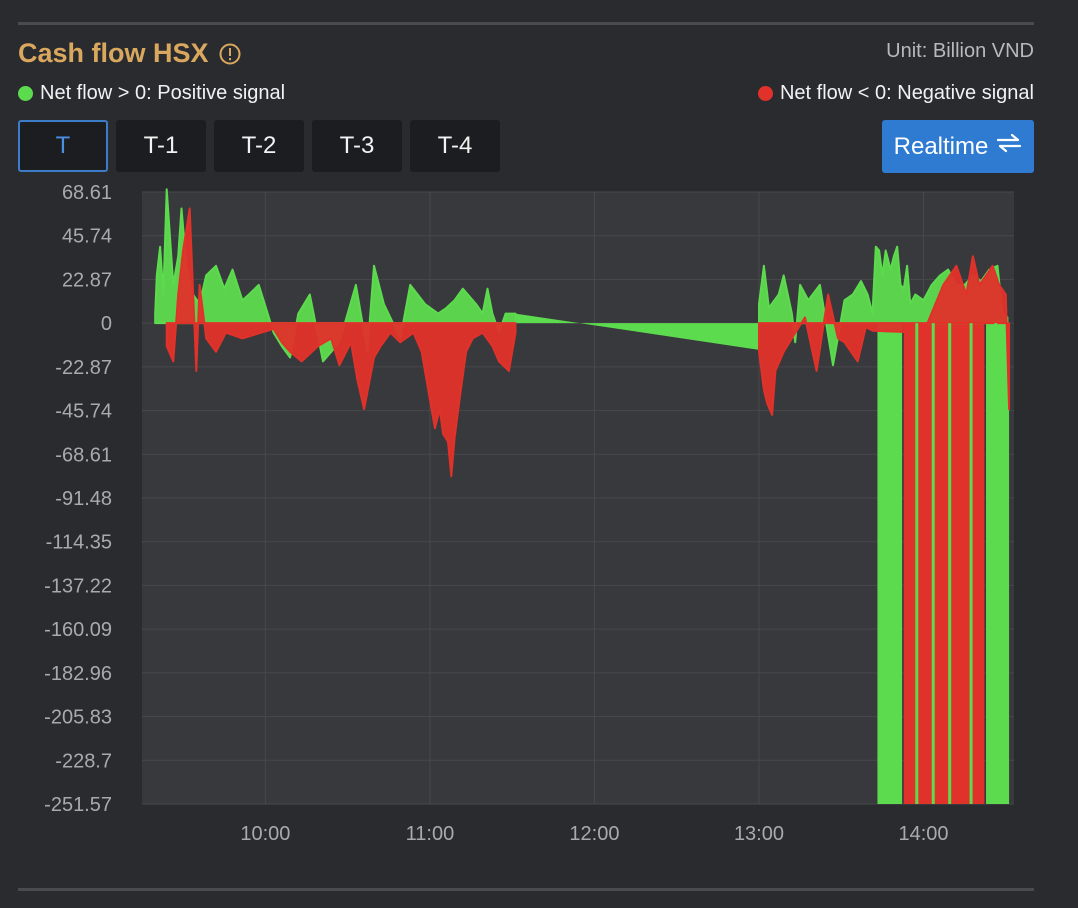 This screenshot has height=908, width=1078. I want to click on tab-t-4: T-4, so click(455, 146).